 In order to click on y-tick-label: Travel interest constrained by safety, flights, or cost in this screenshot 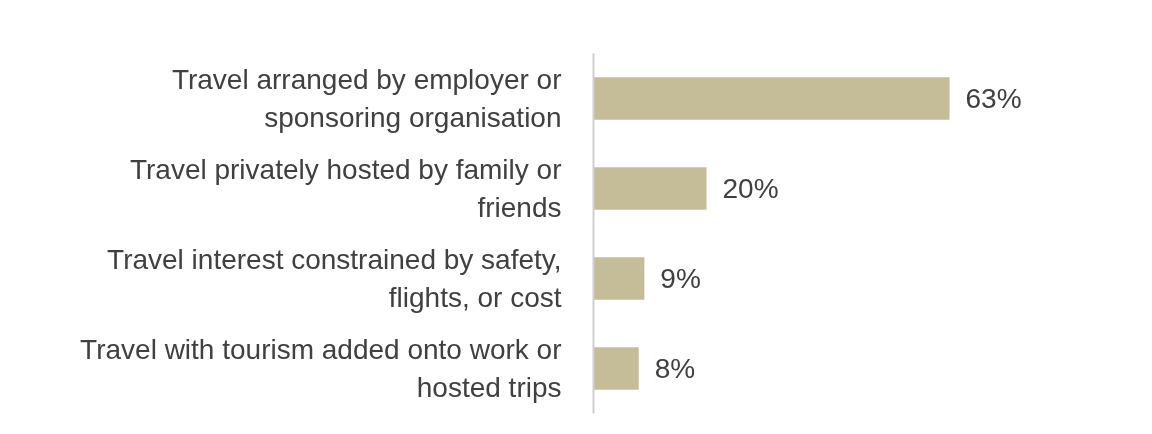, I will do `click(334, 278)`.